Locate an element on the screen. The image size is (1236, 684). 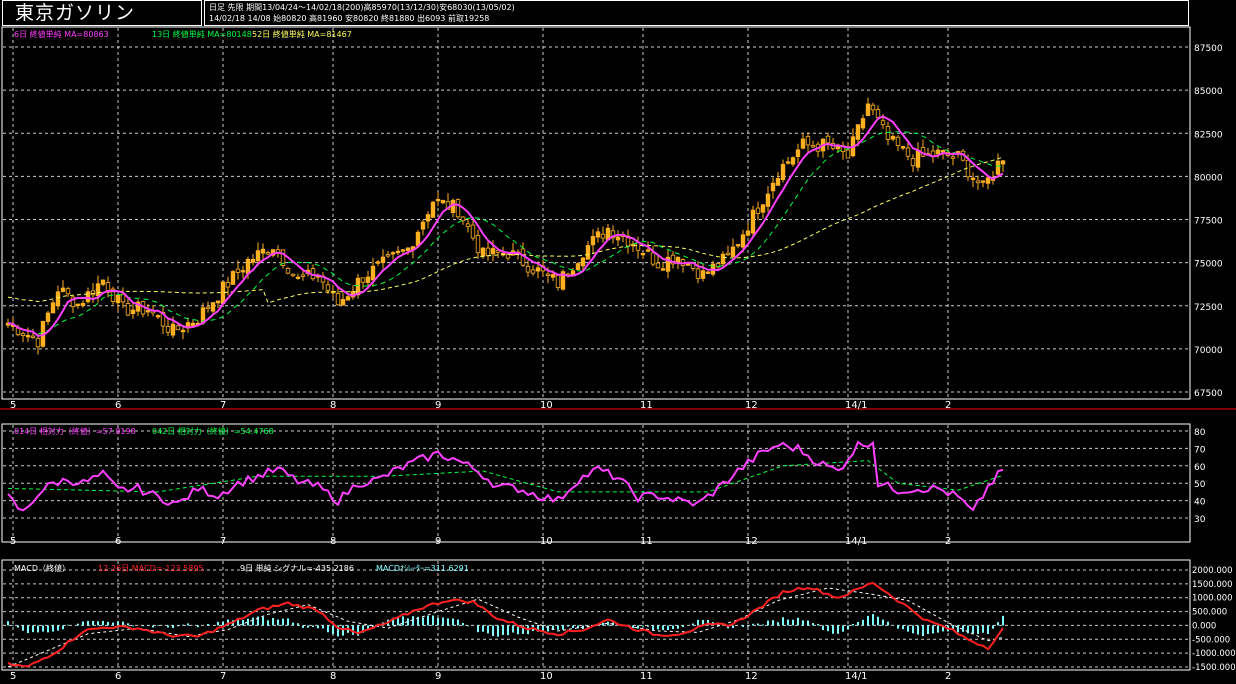
y-tick-label: 70 is located at coordinates (1200, 450).